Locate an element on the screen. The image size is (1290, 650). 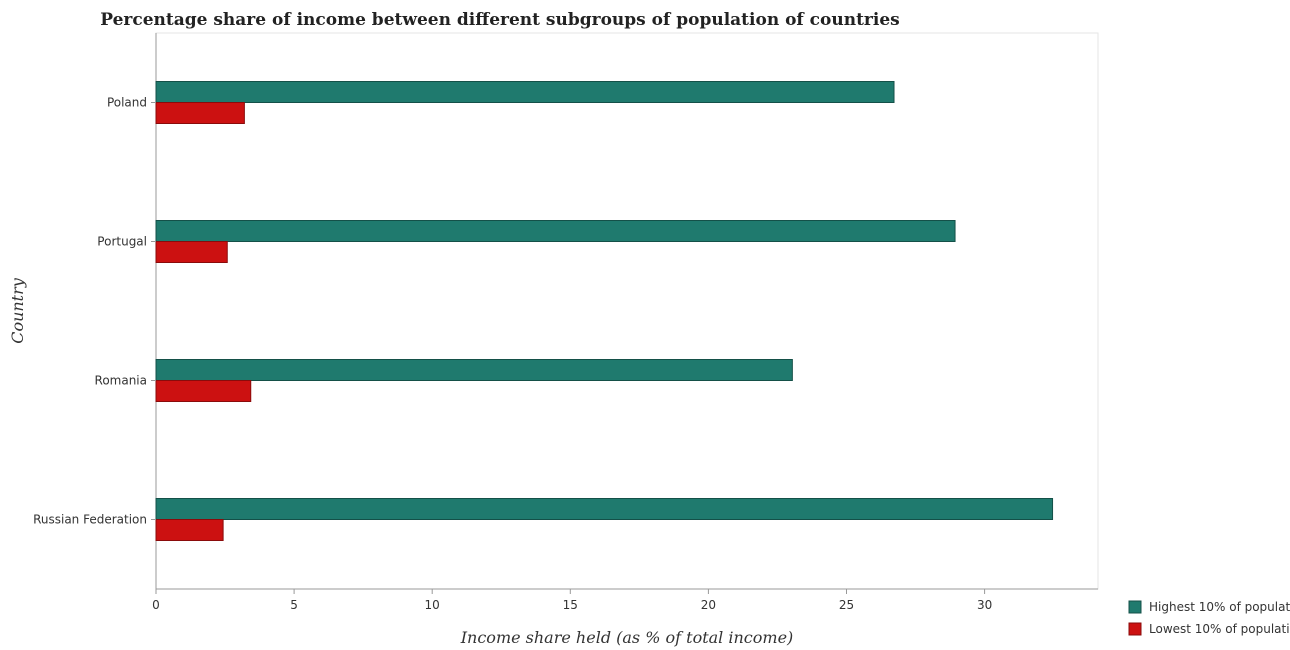
legend-swatch-lowest is located at coordinates (1135, 629).